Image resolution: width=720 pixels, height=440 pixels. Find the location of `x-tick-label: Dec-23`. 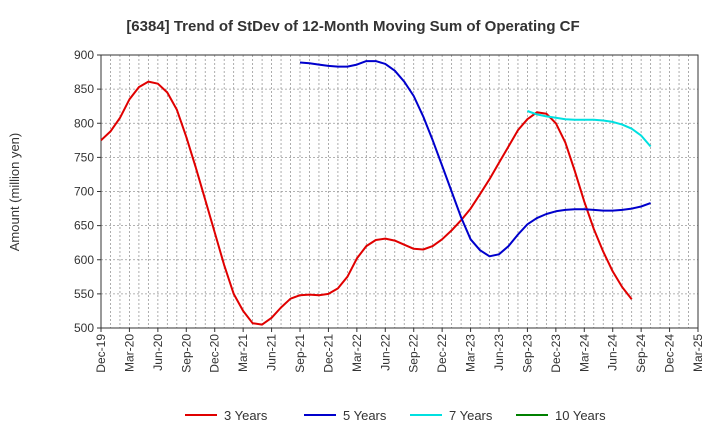

x-tick-label: Dec-23 is located at coordinates (556, 353).